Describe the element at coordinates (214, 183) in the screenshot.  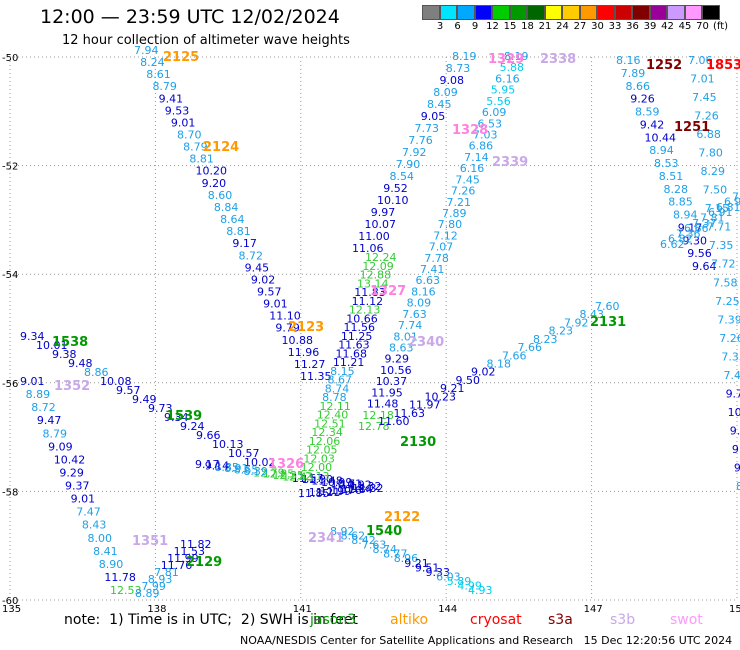
I see `wave-height-value: 9.20` at that location.